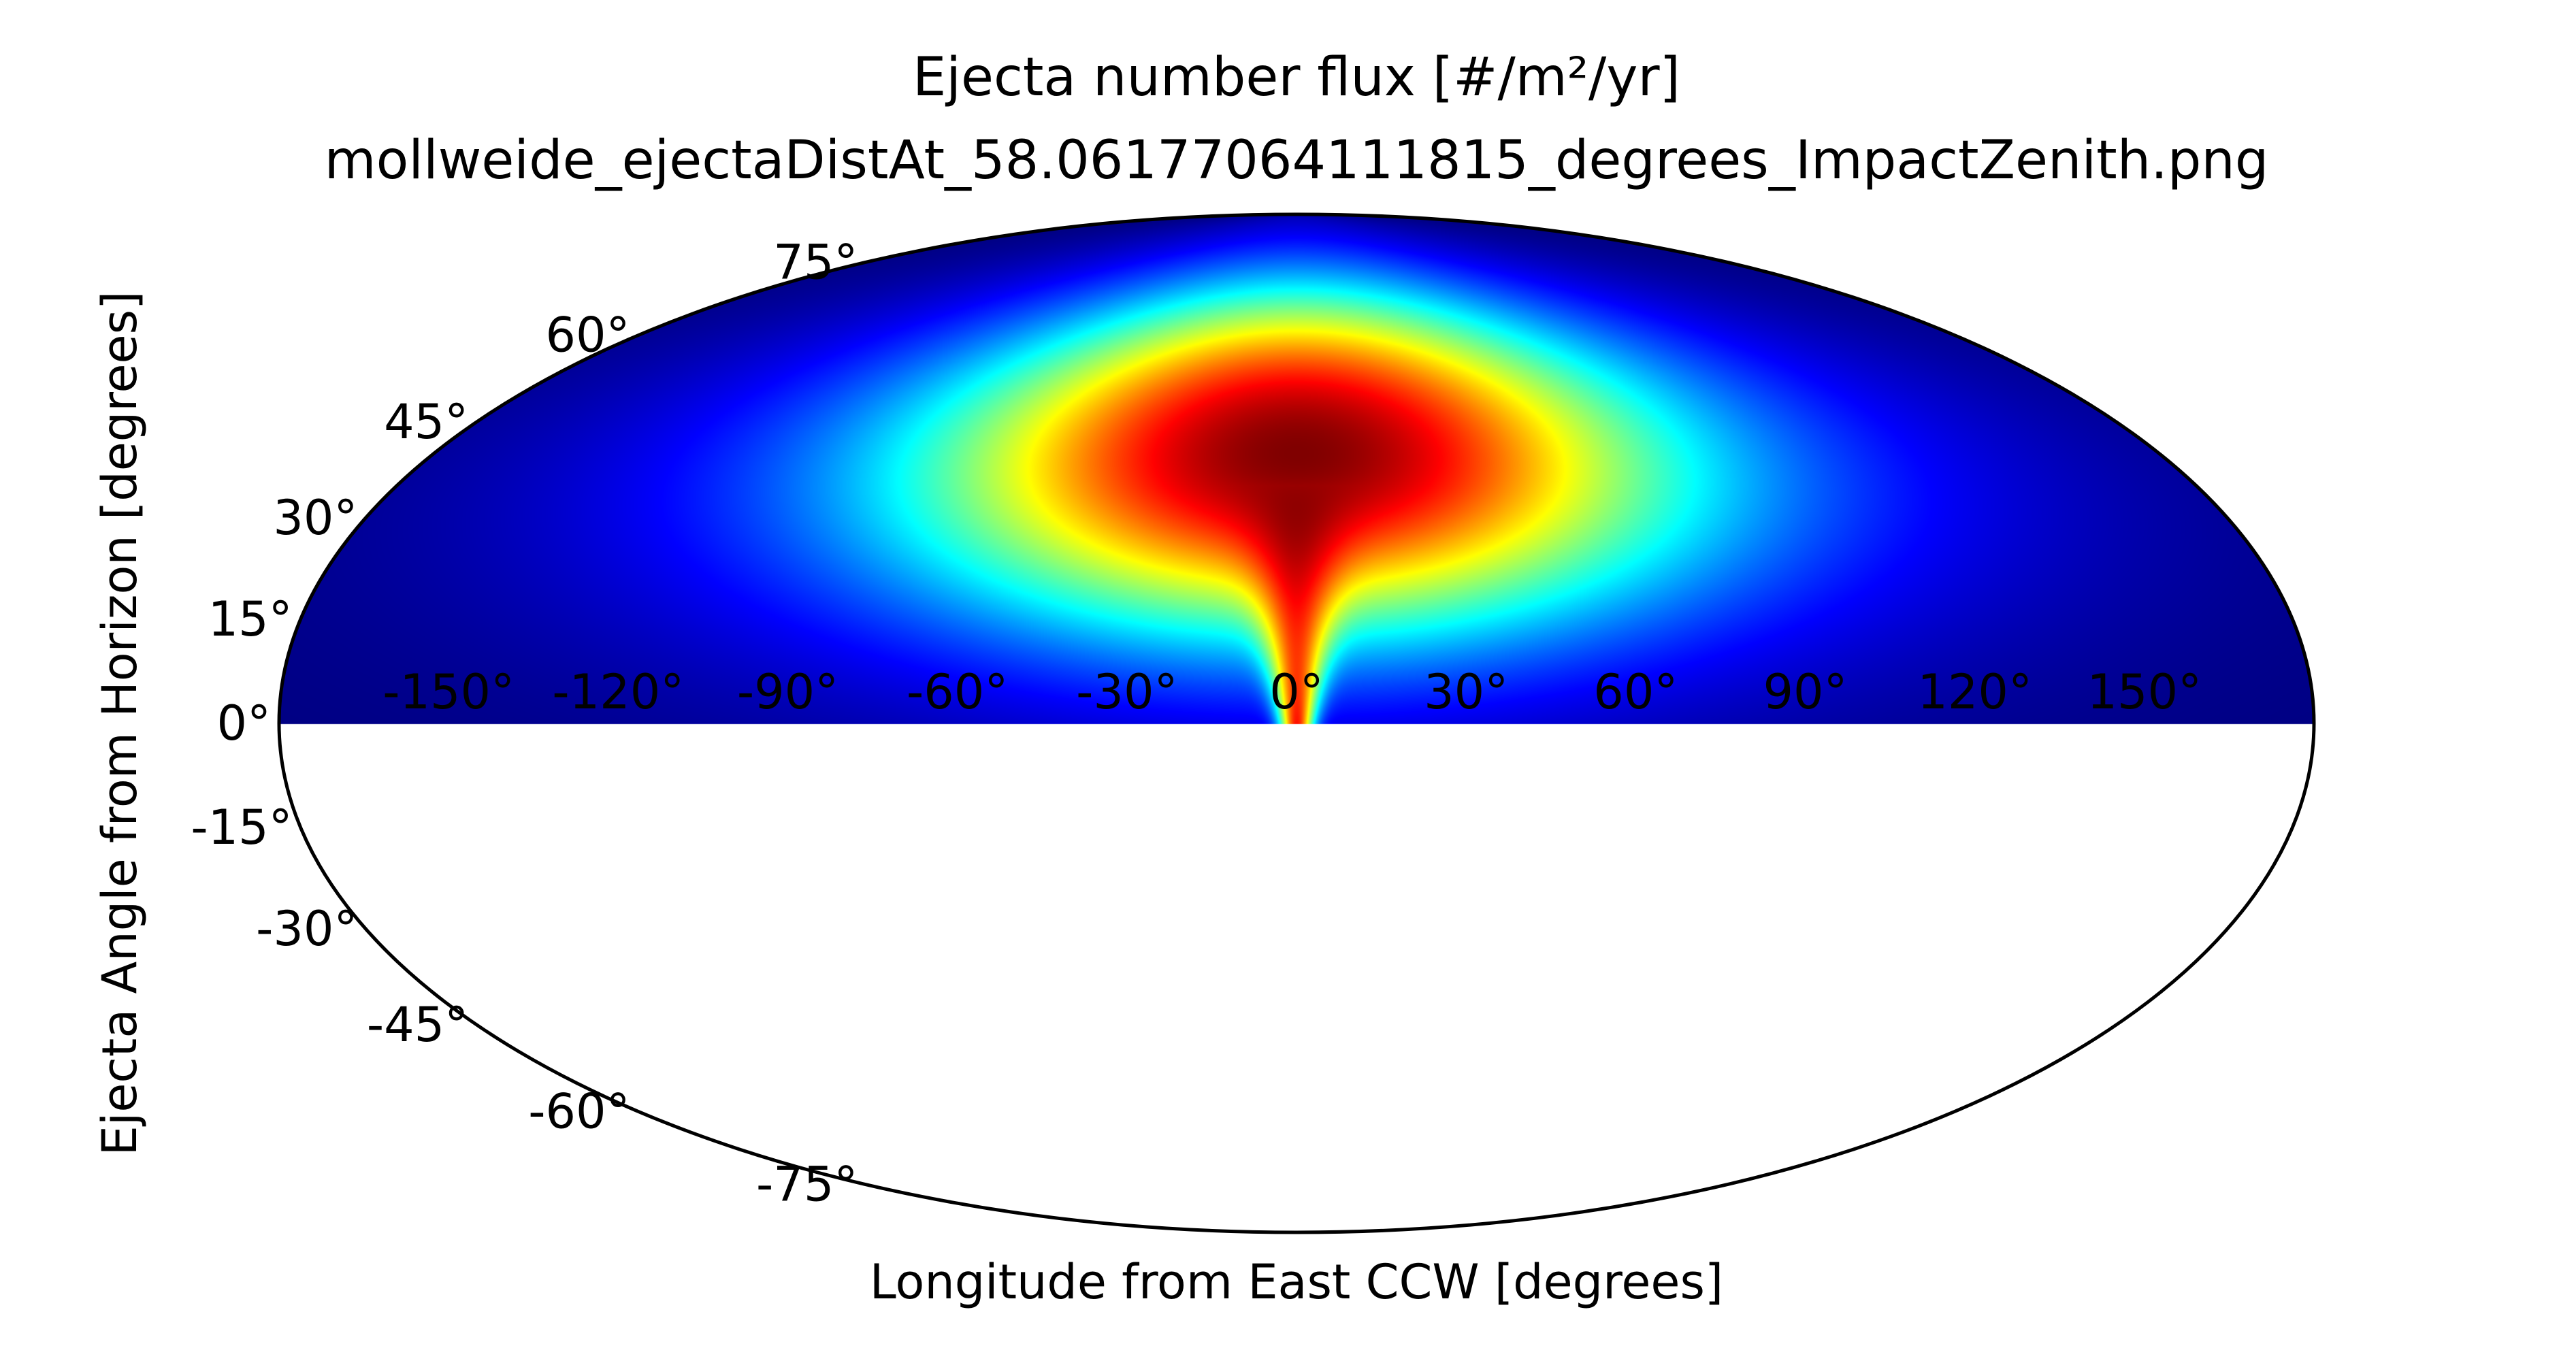 This screenshot has width=2576, height=1346. Describe the element at coordinates (306, 929) in the screenshot. I see `y-tick-label: -30°` at that location.